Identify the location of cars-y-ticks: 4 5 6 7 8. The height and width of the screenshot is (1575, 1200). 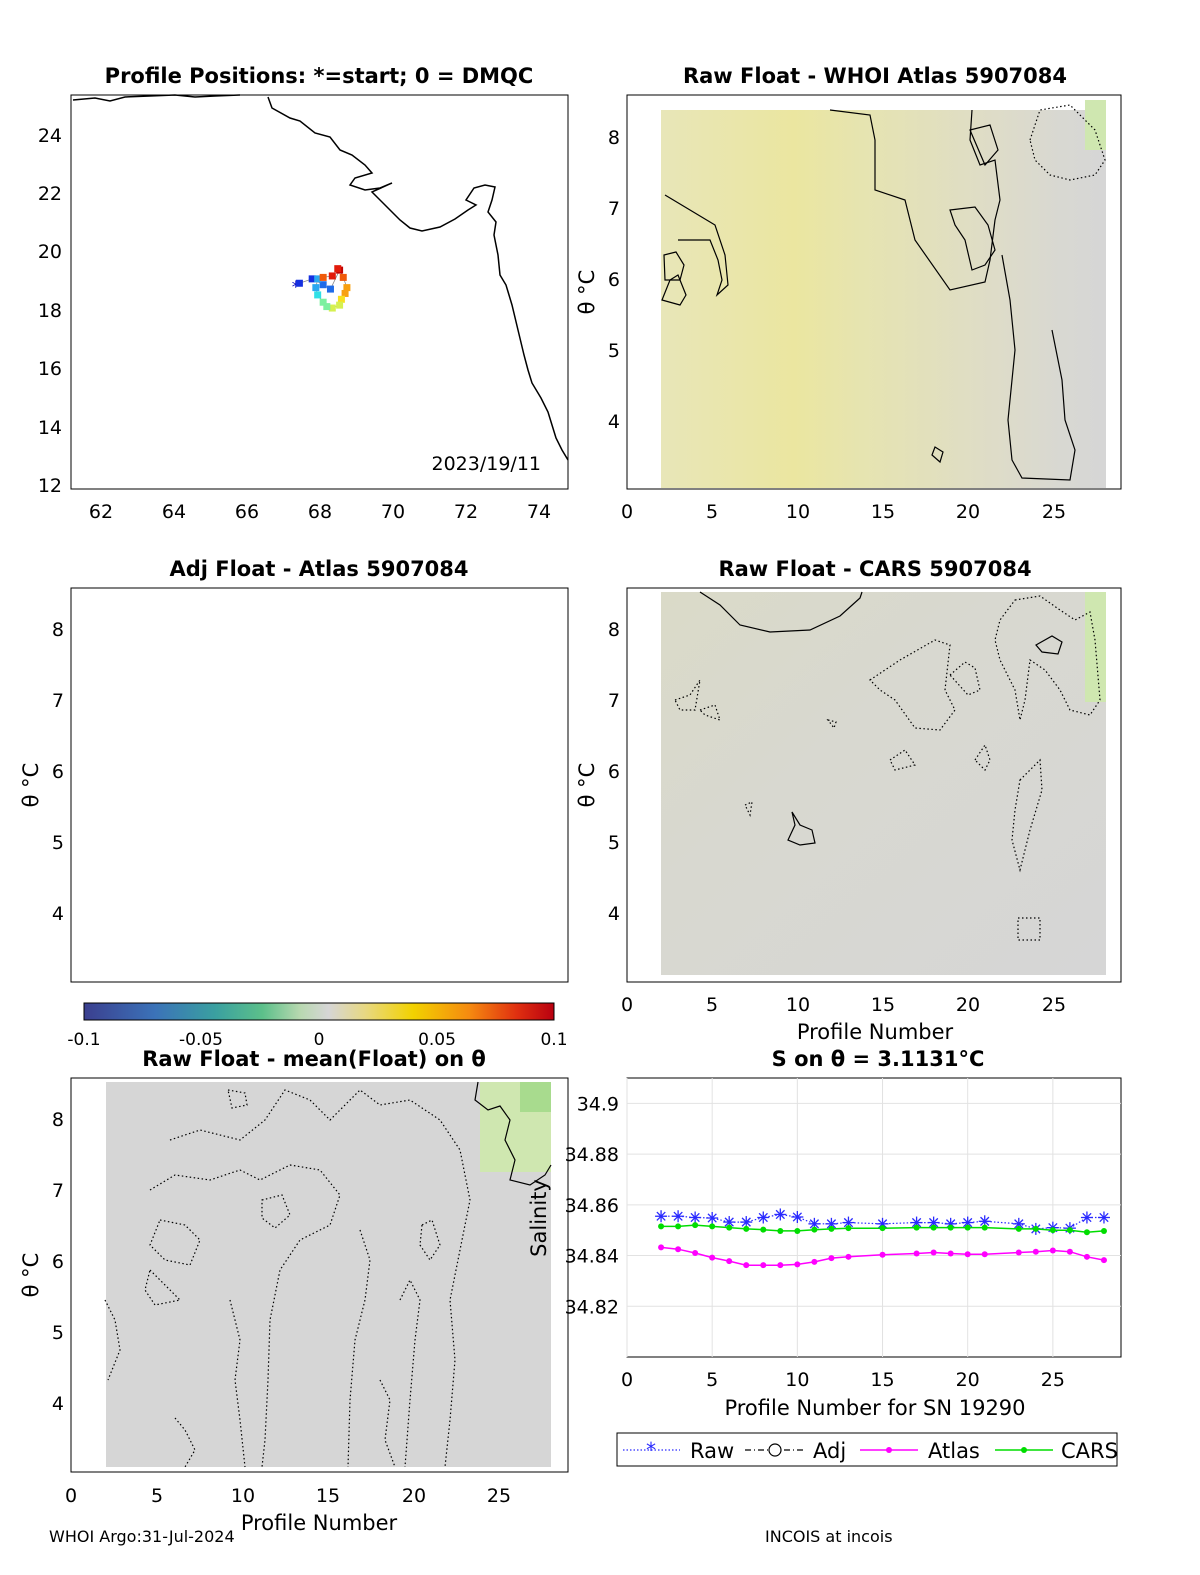
(614, 772).